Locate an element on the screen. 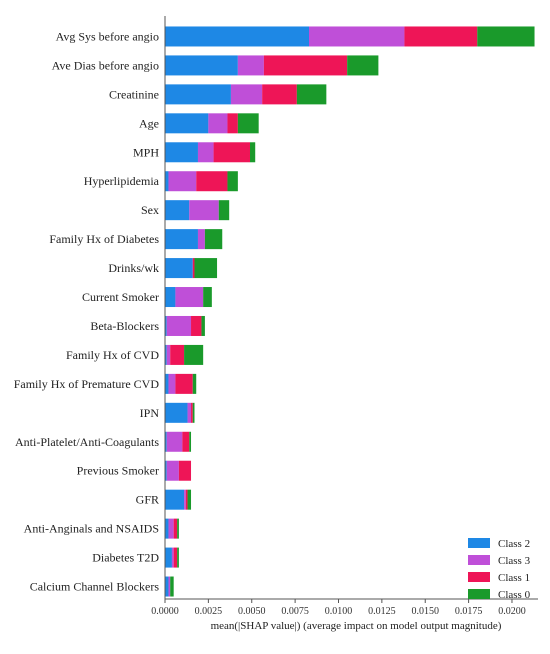 The image size is (550, 654). legend: Class 2 Class 3 Class 1 Class 0 is located at coordinates (499, 569).